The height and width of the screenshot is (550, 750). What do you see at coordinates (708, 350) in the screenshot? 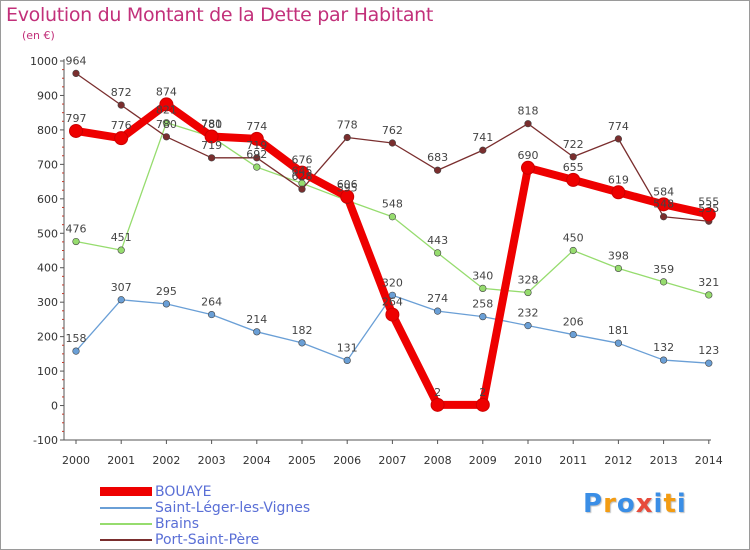
I see `data-label: 123` at bounding box center [708, 350].